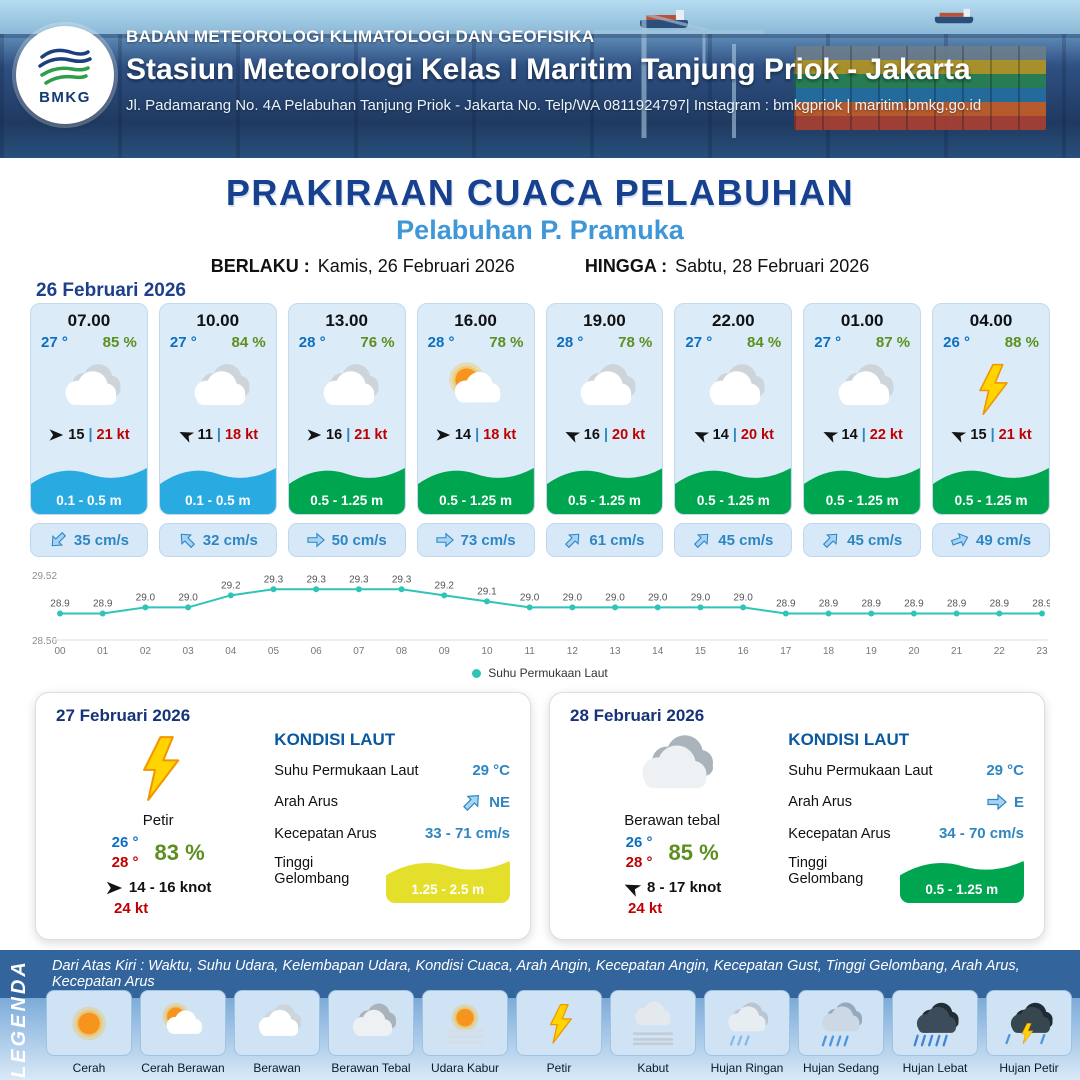 This screenshot has height=1080, width=1080. What do you see at coordinates (591, 435) in the screenshot?
I see `wind-speed-value: 16` at bounding box center [591, 435].